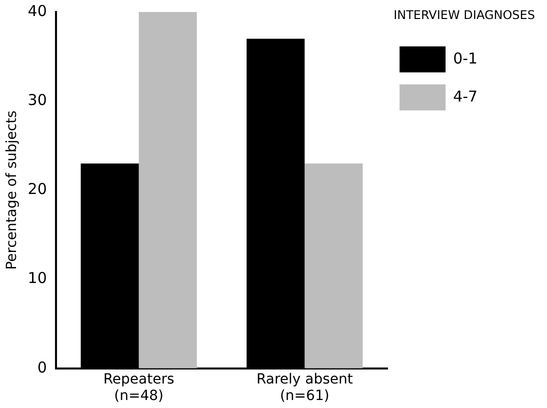 This screenshot has height=408, width=547. Describe the element at coordinates (42, 367) in the screenshot. I see `y-tick-label: 0` at that location.